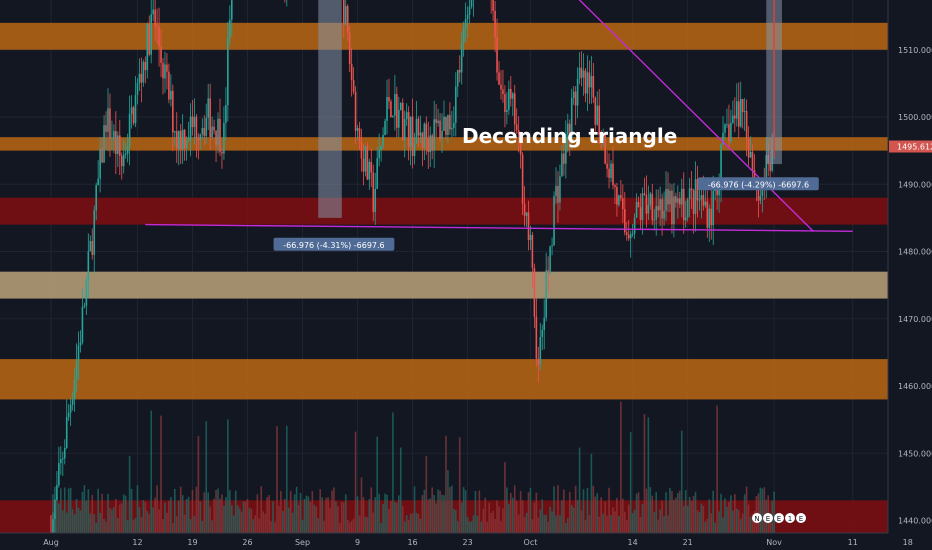 This screenshot has height=550, width=932. I want to click on last-price-box, so click(910, 146).